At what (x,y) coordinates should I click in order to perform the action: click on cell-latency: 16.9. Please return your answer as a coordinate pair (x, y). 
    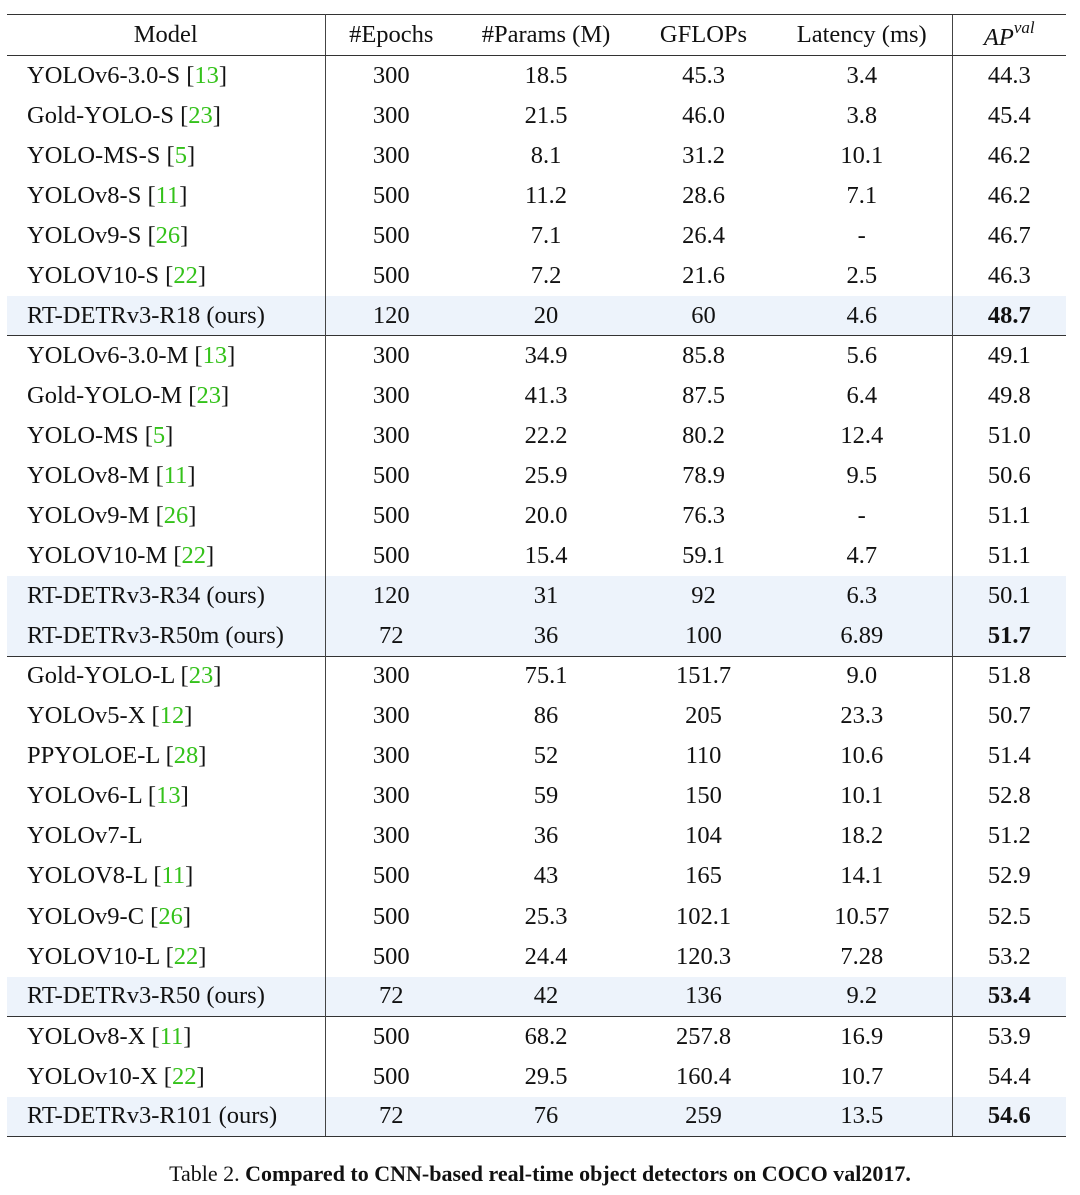
    Looking at the image, I should click on (862, 1036).